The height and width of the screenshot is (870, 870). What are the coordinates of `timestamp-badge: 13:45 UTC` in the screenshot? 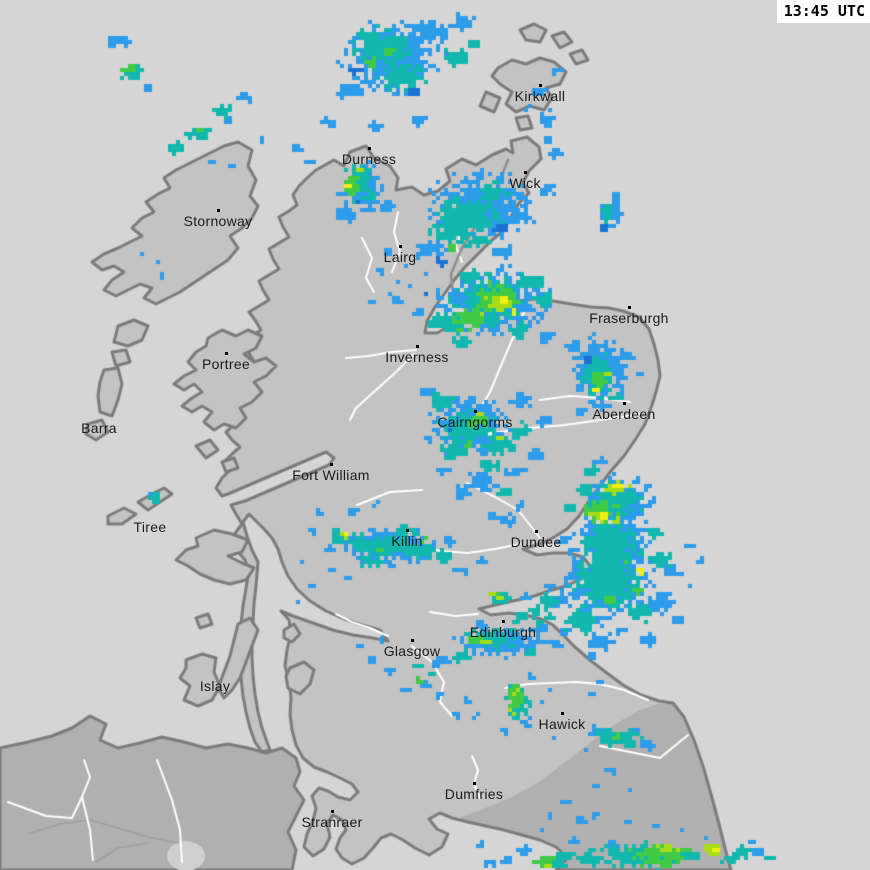 It's located at (823, 11).